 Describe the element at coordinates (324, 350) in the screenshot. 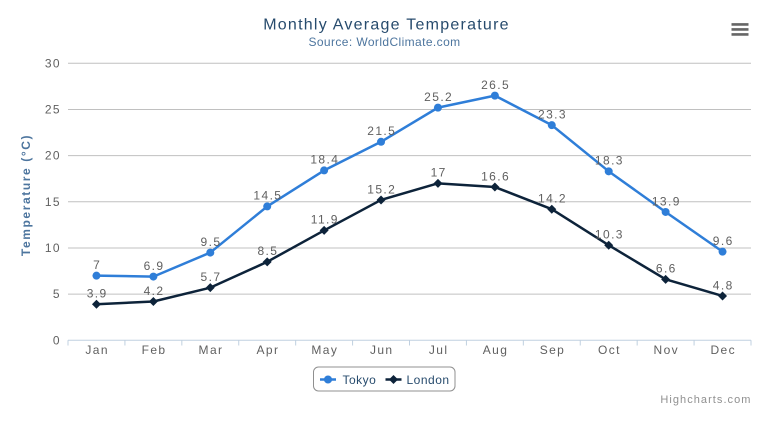

I see `svg-text: May` at that location.